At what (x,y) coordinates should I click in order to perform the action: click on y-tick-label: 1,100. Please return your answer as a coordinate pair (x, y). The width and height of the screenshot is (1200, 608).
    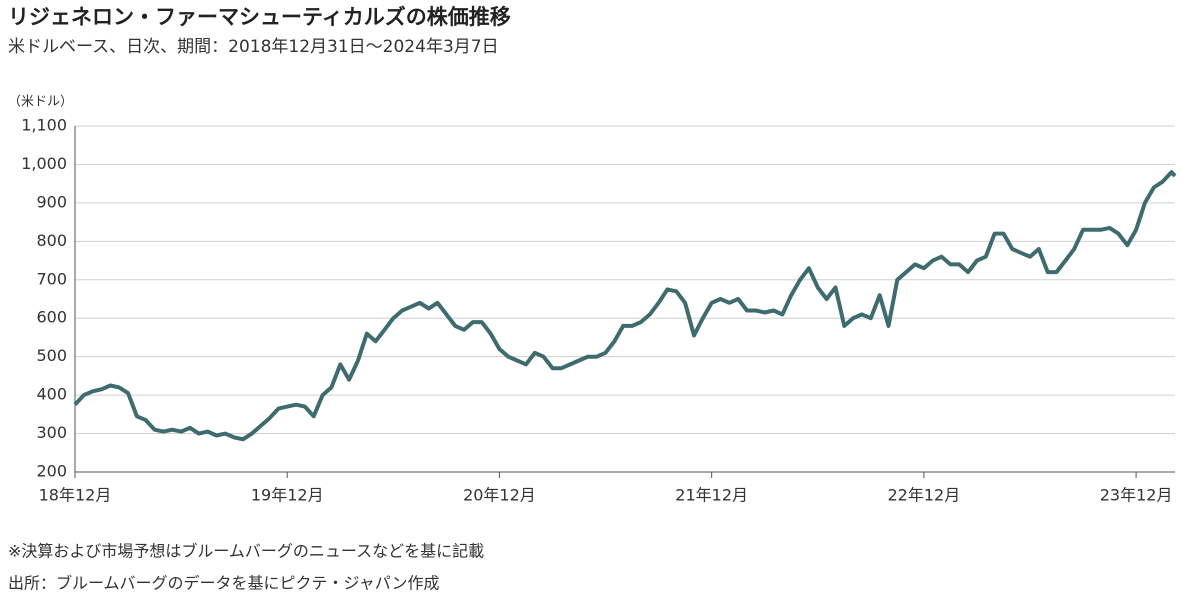
    Looking at the image, I should click on (44, 125).